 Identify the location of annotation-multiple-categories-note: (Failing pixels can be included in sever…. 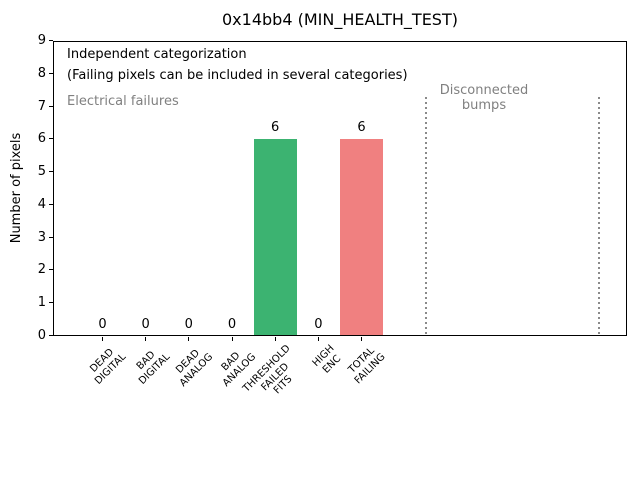
(237, 75).